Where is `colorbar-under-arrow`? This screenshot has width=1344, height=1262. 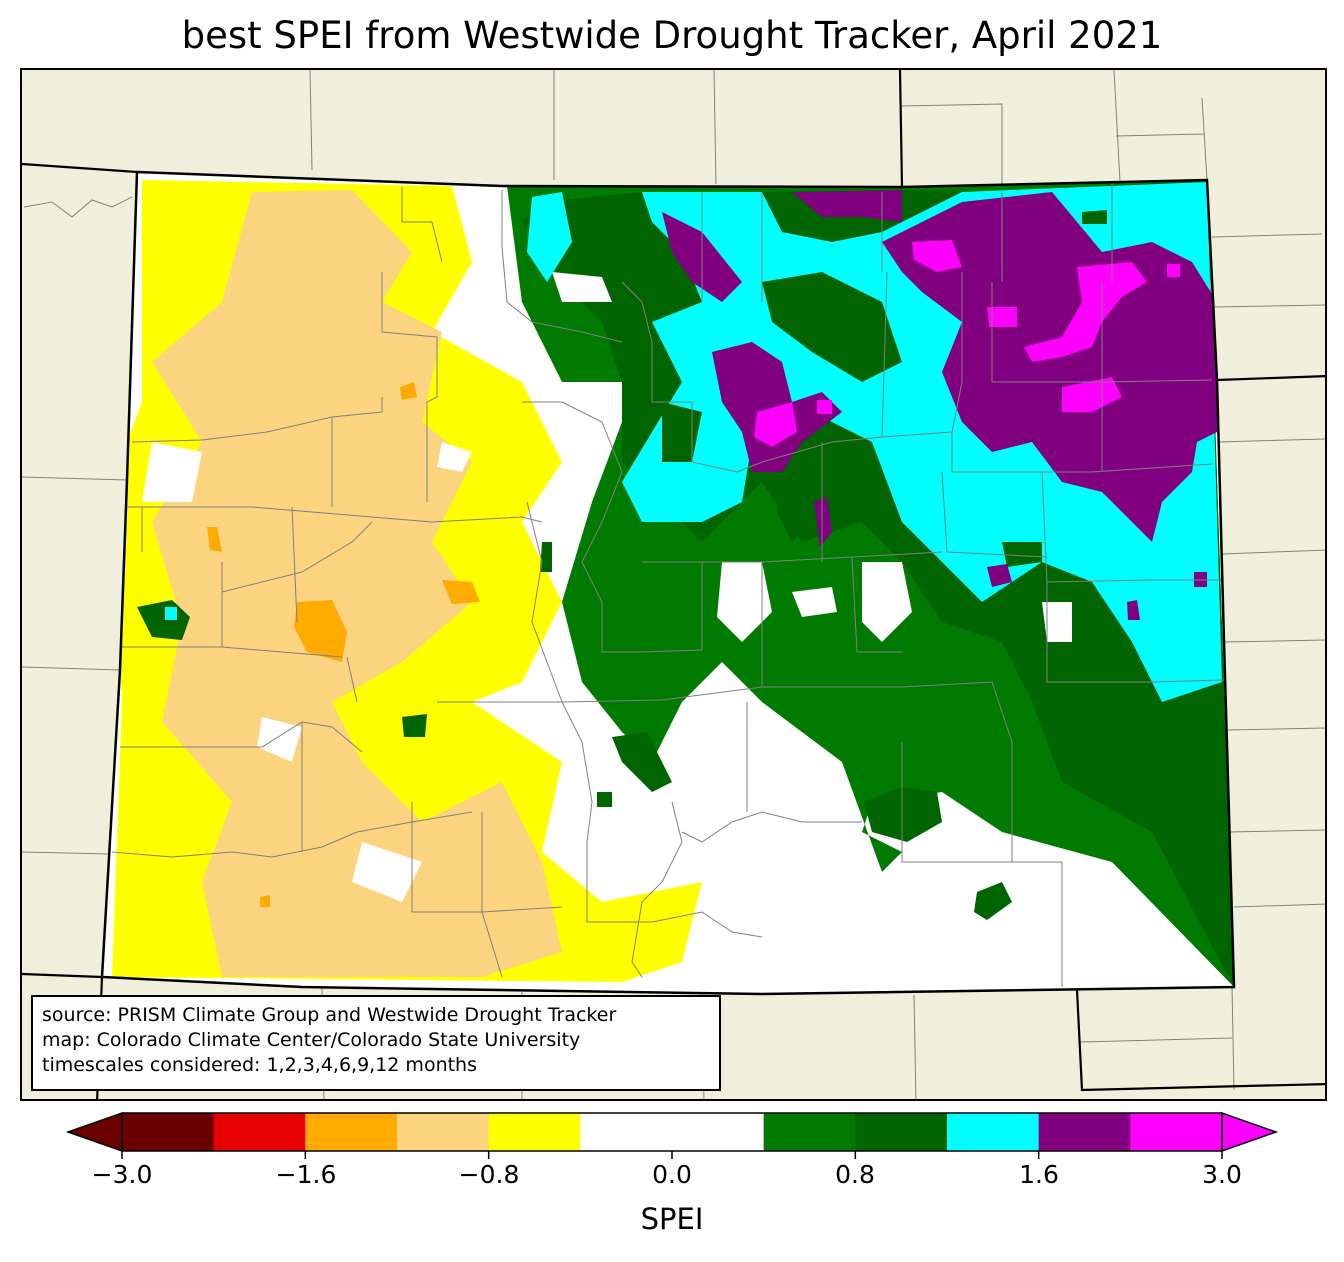
colorbar-under-arrow is located at coordinates (94, 1132).